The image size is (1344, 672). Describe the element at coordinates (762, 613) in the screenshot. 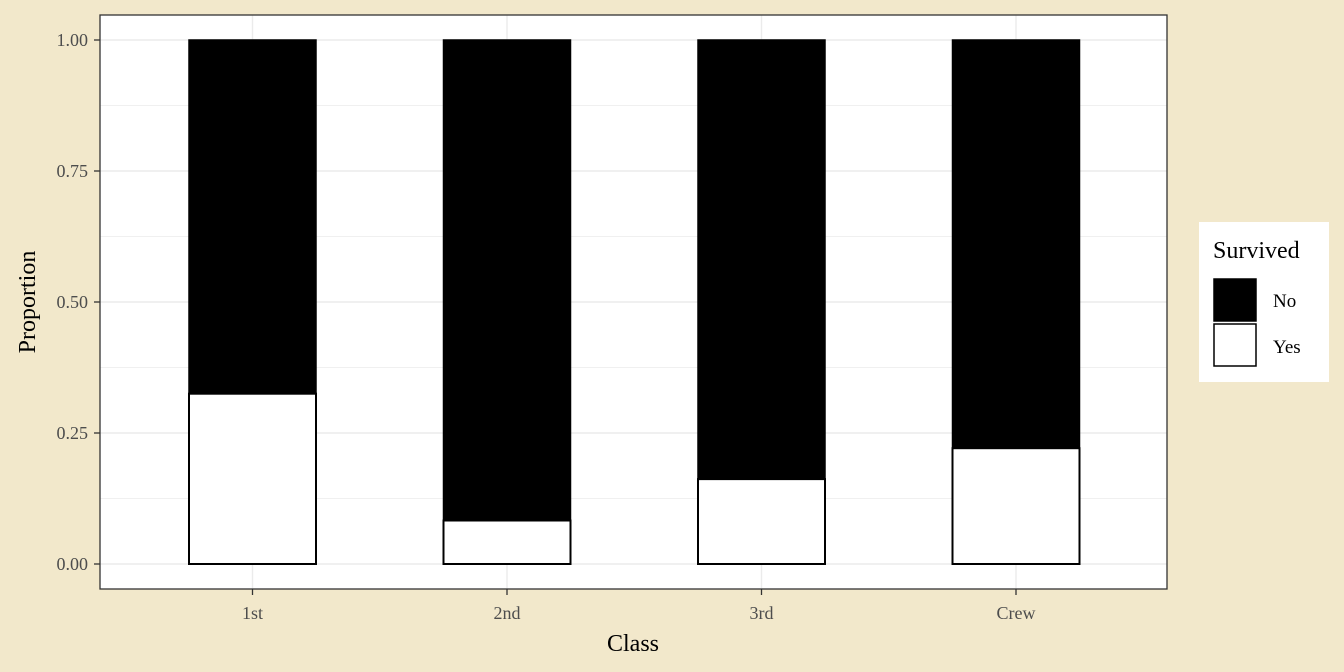

I see `x-tick-label: 3rd` at that location.